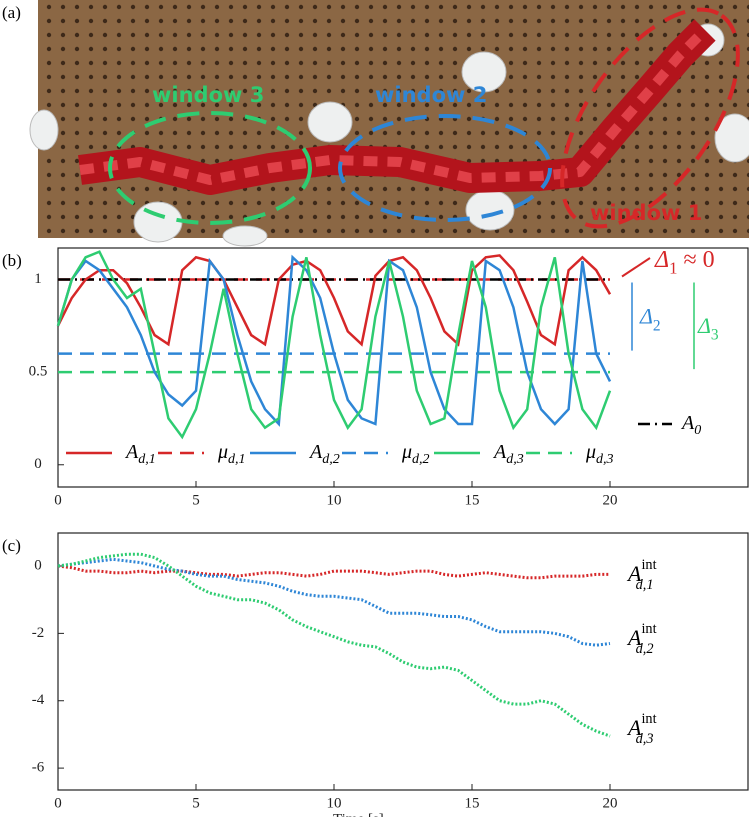  What do you see at coordinates (645, 649) in the screenshot?
I see `series-label-sub: d,2` at bounding box center [645, 649].